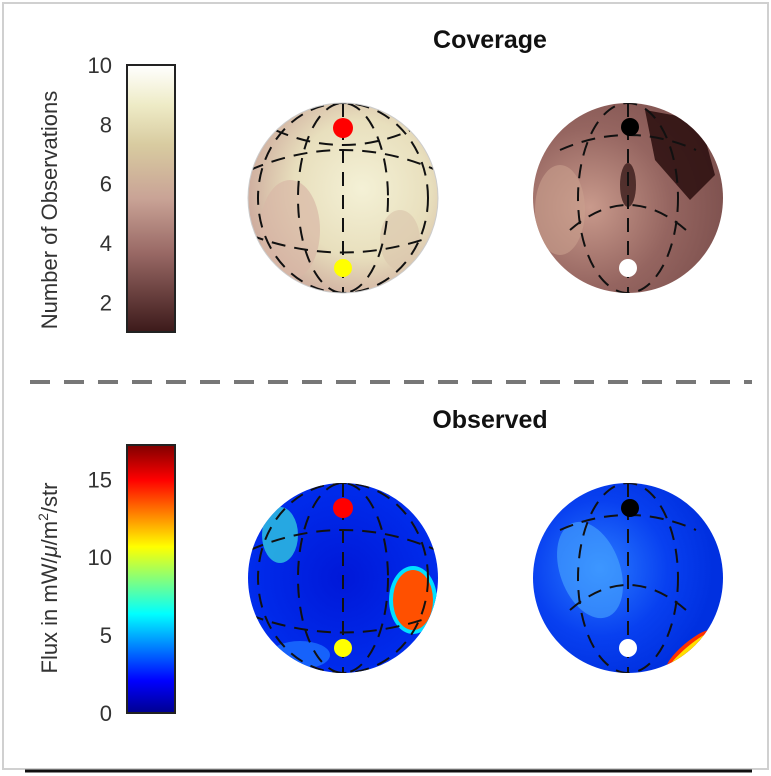 This screenshot has height=776, width=771. What do you see at coordinates (100, 596) in the screenshot?
I see `observed-colorbar-ticks: 0 5 10 15` at bounding box center [100, 596].